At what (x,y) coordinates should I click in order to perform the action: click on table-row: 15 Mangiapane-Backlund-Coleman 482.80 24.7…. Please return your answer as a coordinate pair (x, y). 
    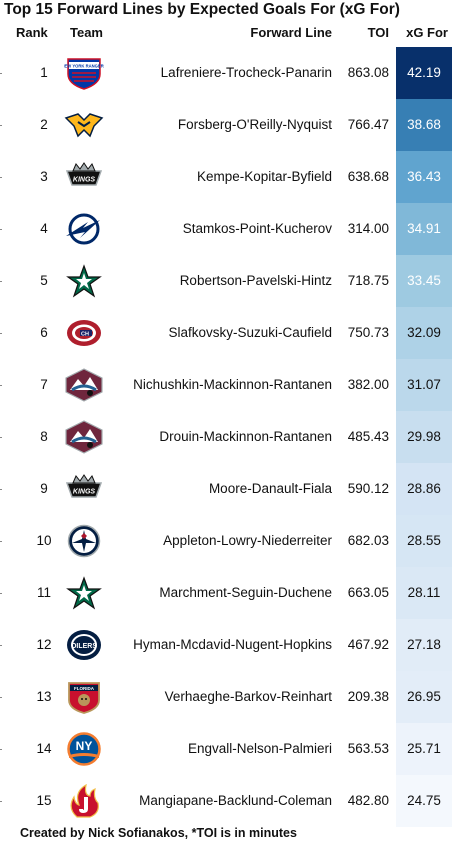
    Looking at the image, I should click on (227, 801).